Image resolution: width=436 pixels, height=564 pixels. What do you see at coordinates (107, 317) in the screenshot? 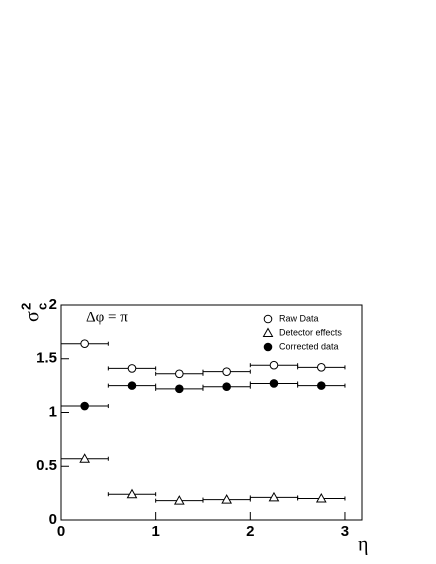
I see `annotation: Δφ = π` at bounding box center [107, 317].